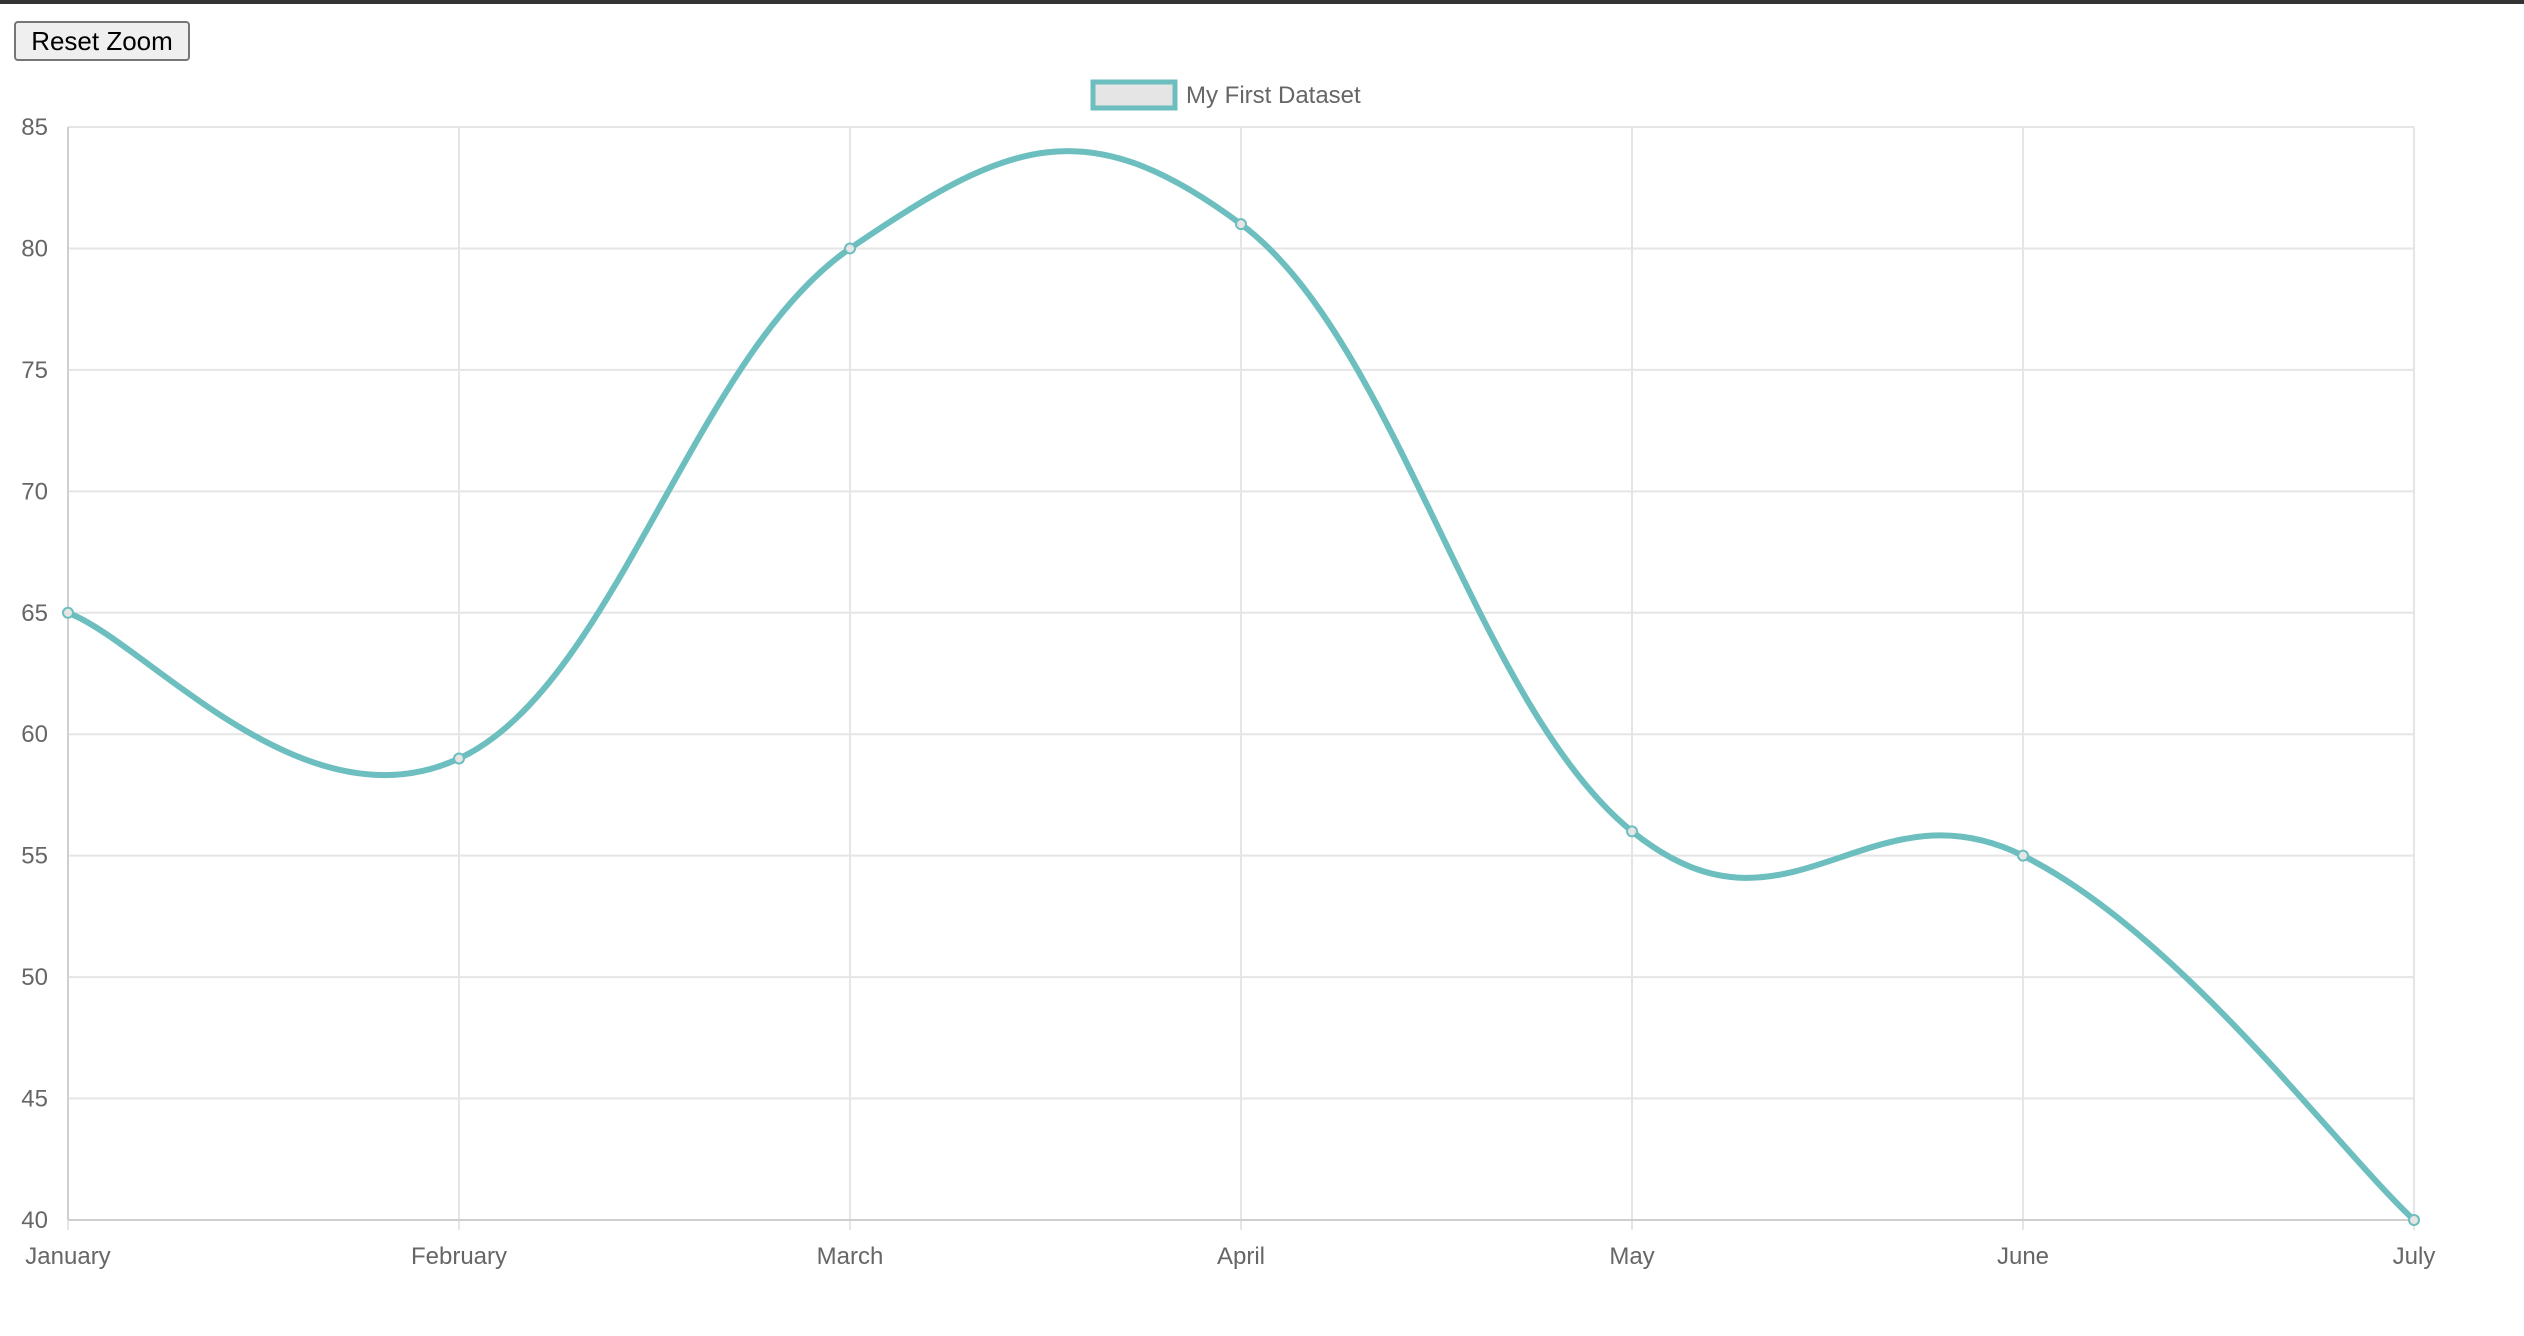  I want to click on y-tick-label: 85, so click(34, 127).